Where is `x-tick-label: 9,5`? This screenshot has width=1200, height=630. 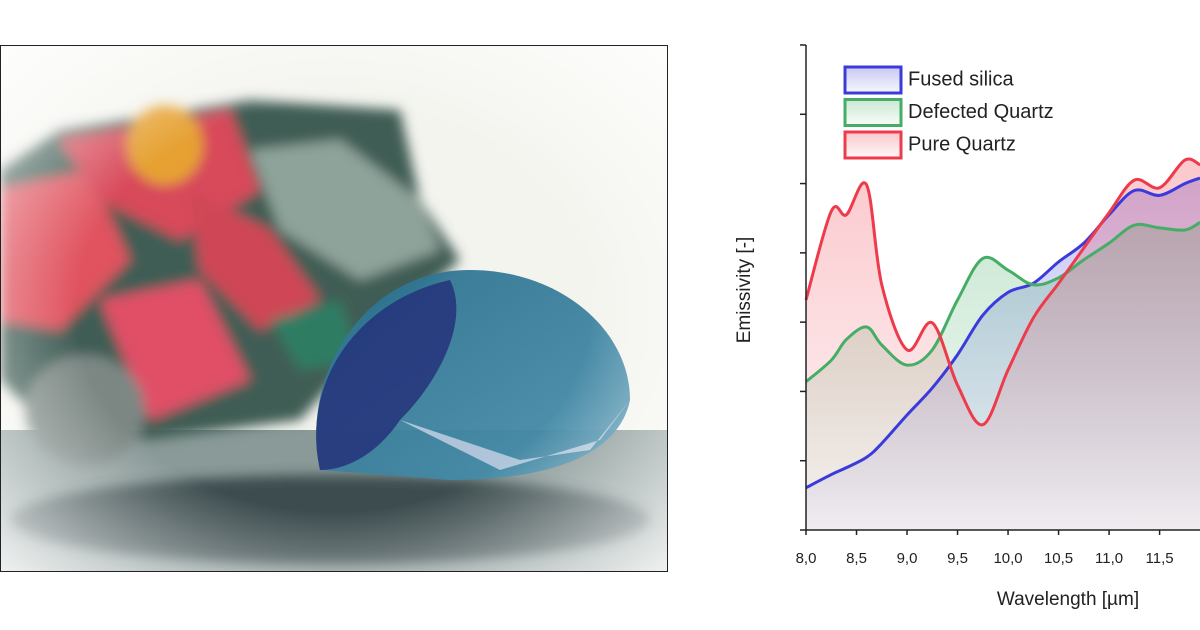 x-tick-label: 9,5 is located at coordinates (957, 558).